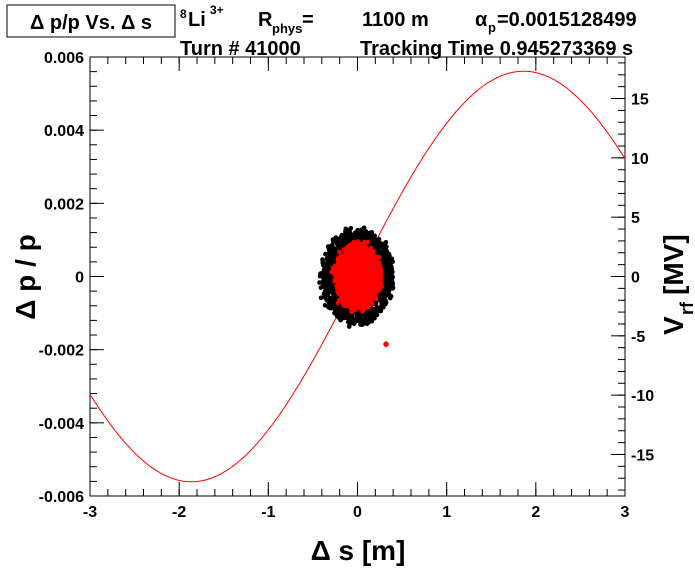  What do you see at coordinates (217, 10) in the screenshot?
I see `isotope-charge: 3+` at bounding box center [217, 10].